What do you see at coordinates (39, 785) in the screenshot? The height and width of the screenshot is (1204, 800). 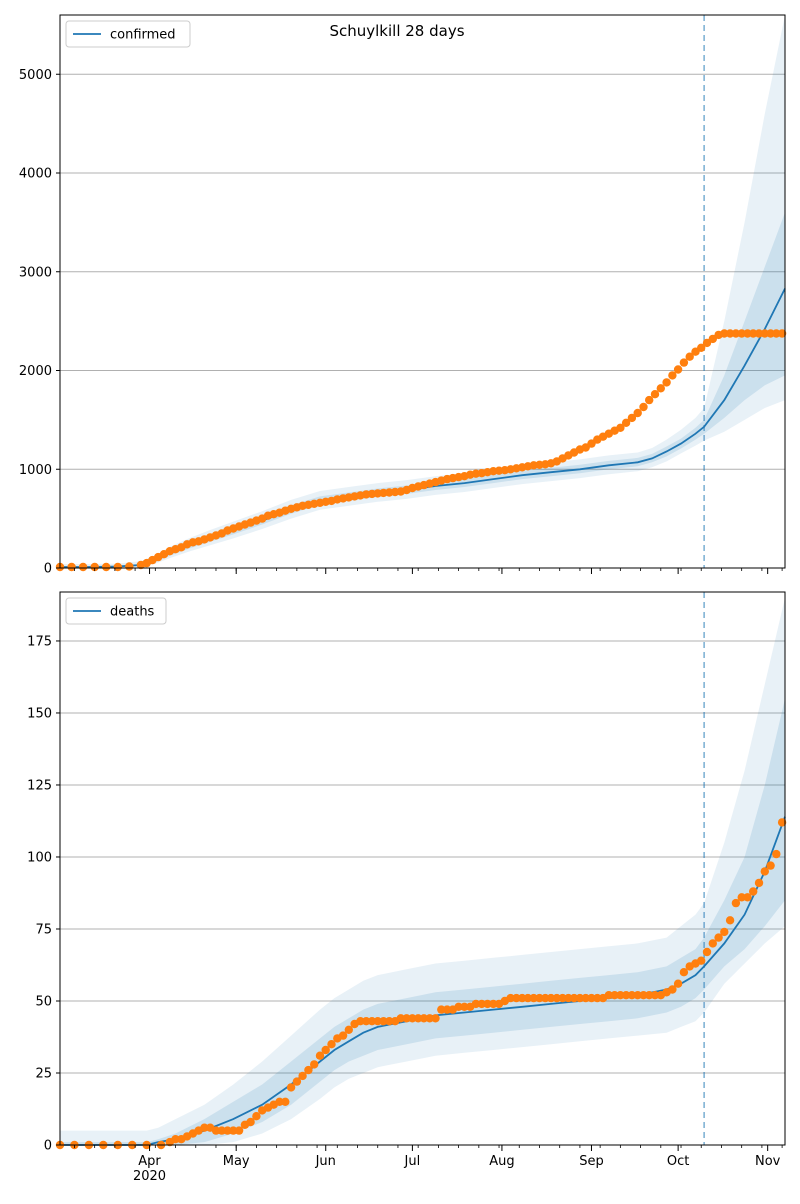 I see `y-tick-label: 125` at bounding box center [39, 785].